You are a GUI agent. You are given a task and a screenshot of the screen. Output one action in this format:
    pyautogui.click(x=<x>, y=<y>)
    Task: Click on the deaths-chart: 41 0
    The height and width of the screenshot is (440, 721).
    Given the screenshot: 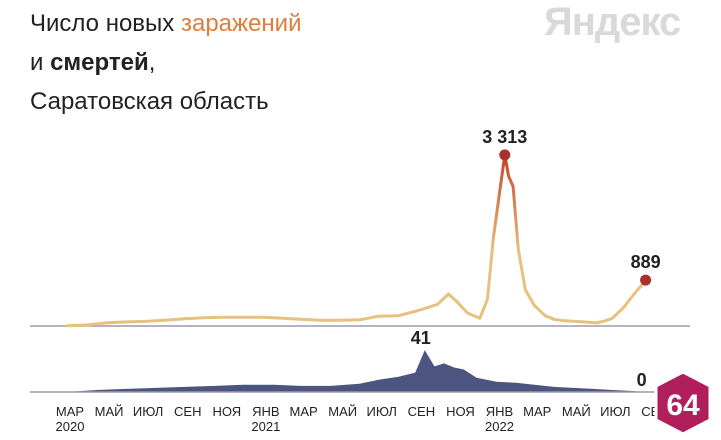 What is the action you would take?
    pyautogui.click(x=360, y=360)
    